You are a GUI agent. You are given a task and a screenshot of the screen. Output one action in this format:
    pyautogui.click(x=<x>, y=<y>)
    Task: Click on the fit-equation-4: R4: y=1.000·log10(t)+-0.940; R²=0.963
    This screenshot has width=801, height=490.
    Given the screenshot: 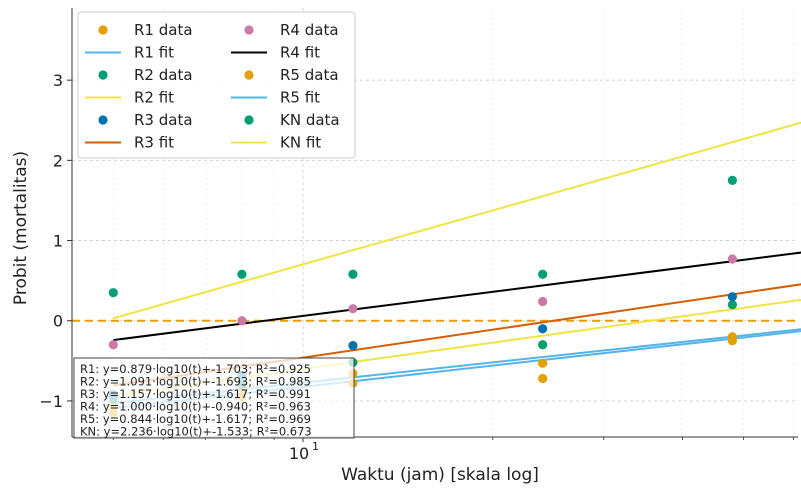 What is the action you would take?
    pyautogui.click(x=195, y=407)
    